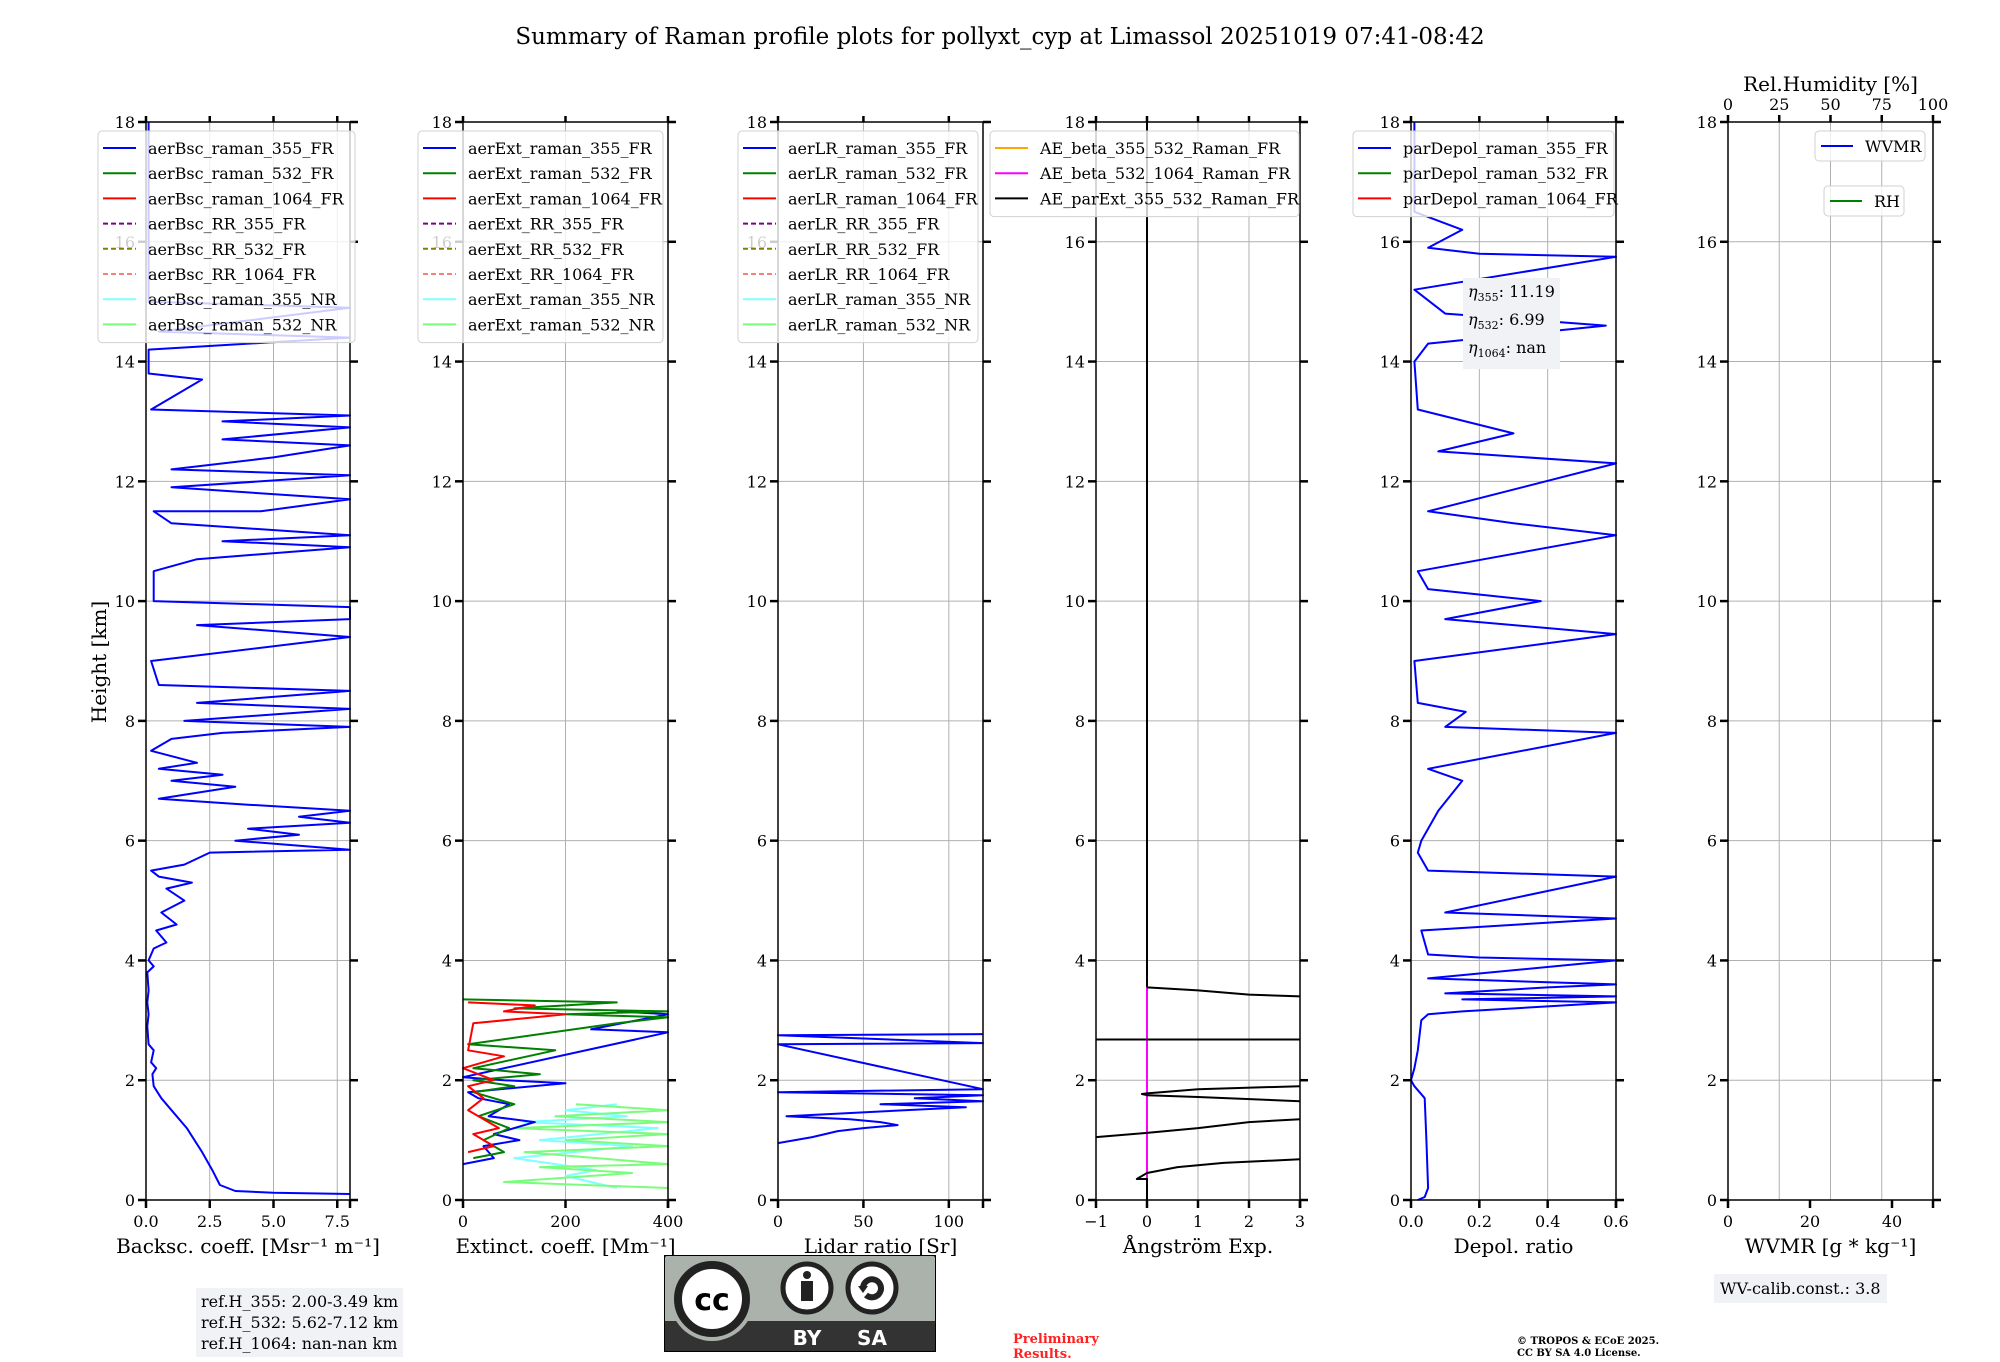 Image resolution: width=2000 pixels, height=1362 pixels. Describe the element at coordinates (248, 1246) in the screenshot. I see `x-axis-label: Backsc. coeff. [Msr⁻¹ m⁻¹]` at that location.